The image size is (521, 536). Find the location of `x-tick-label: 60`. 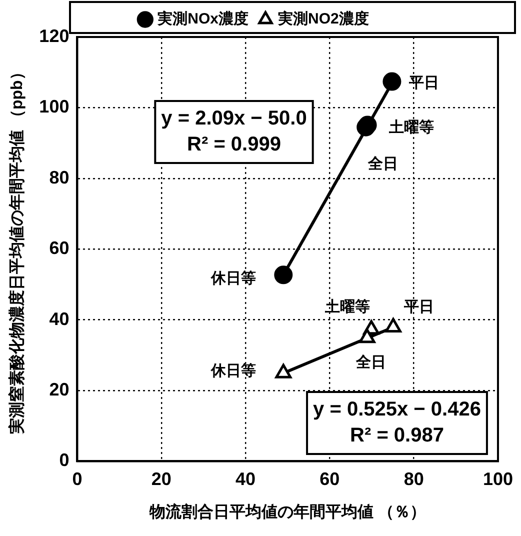

x-tick-label: 60 is located at coordinates (330, 478).